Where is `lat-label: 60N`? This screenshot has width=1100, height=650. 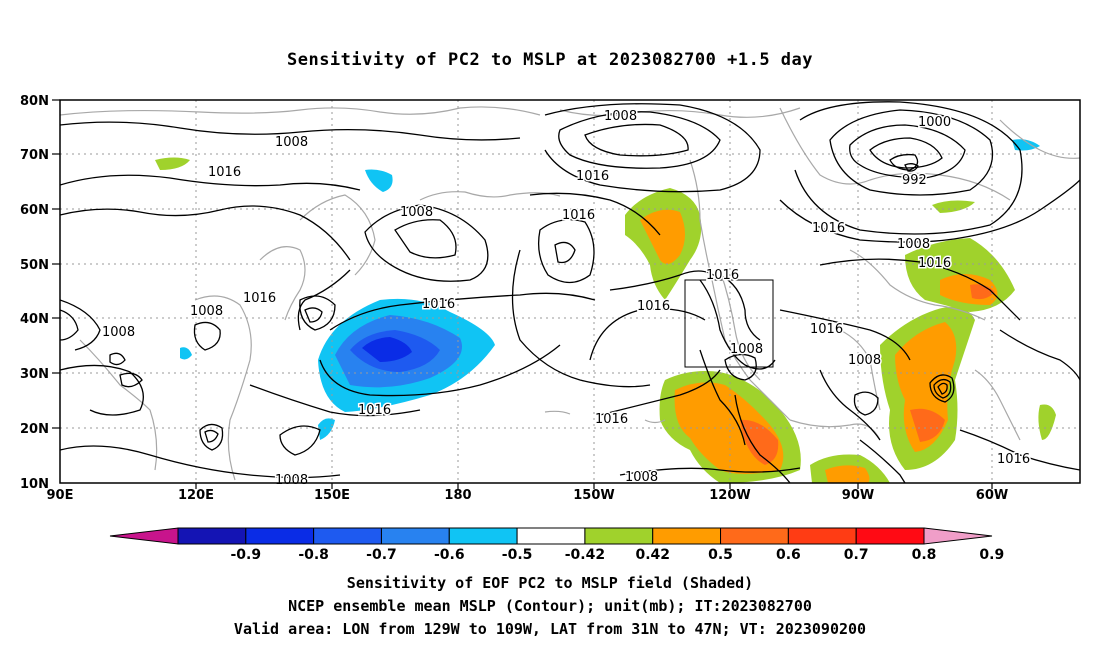
lat-label: 60N is located at coordinates (34, 210).